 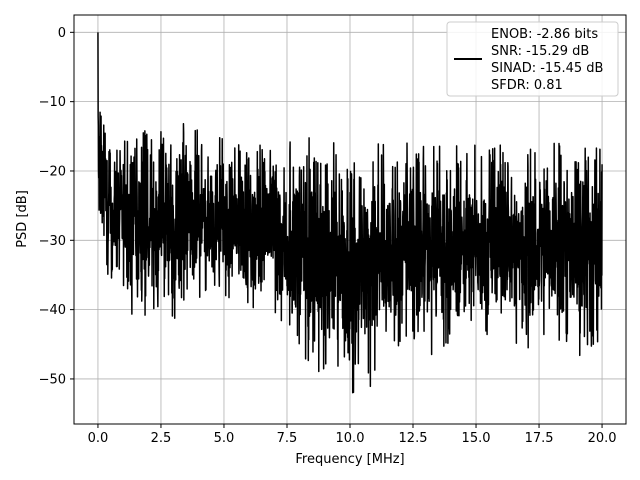 What do you see at coordinates (602, 438) in the screenshot?
I see `x-tick-label: 20.0` at bounding box center [602, 438].